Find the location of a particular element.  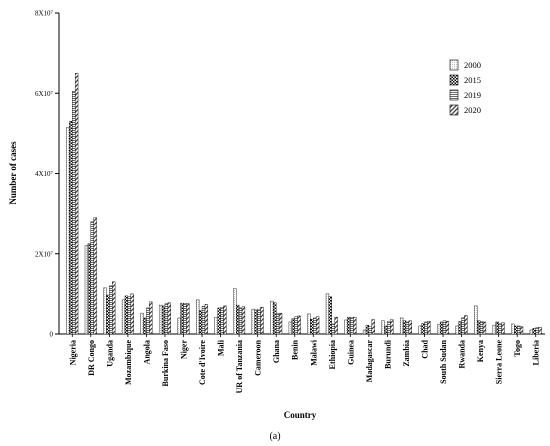

y-tick-label: 4X10⁷ is located at coordinates (44, 174).